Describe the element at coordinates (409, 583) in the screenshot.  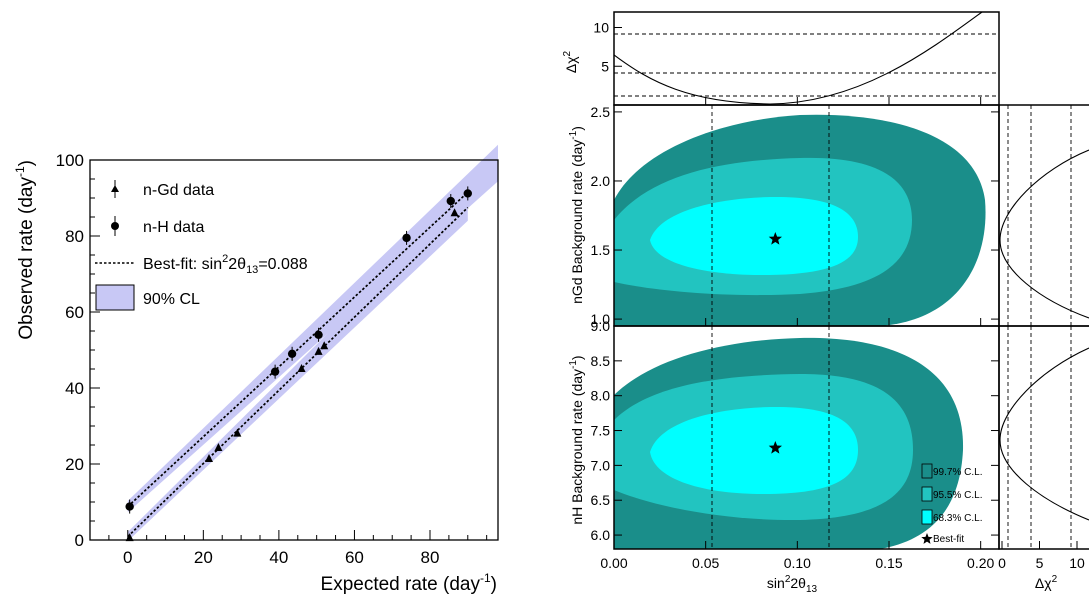
I see `left-x-axis-title: Expected rate (day-1)` at that location.